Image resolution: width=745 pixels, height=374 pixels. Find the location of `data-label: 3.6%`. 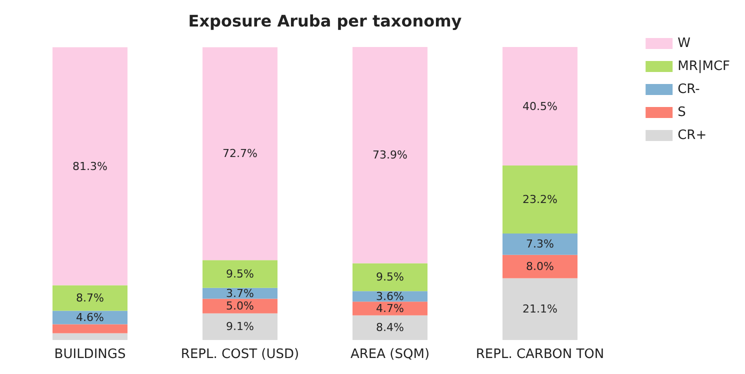

data-label: 3.6% is located at coordinates (390, 296).